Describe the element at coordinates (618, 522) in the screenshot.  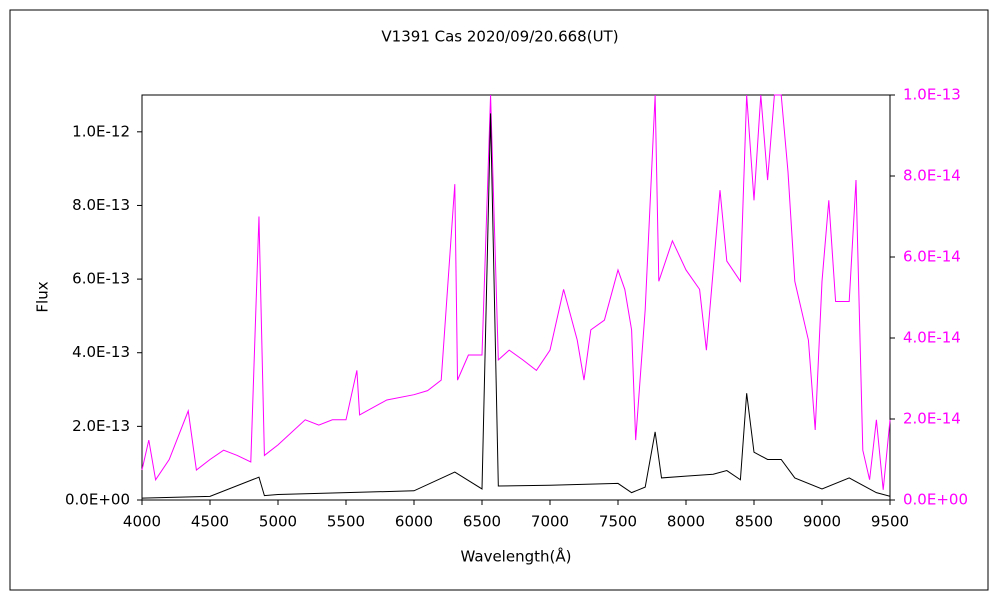
I see `x-tick-label: 7500` at that location.